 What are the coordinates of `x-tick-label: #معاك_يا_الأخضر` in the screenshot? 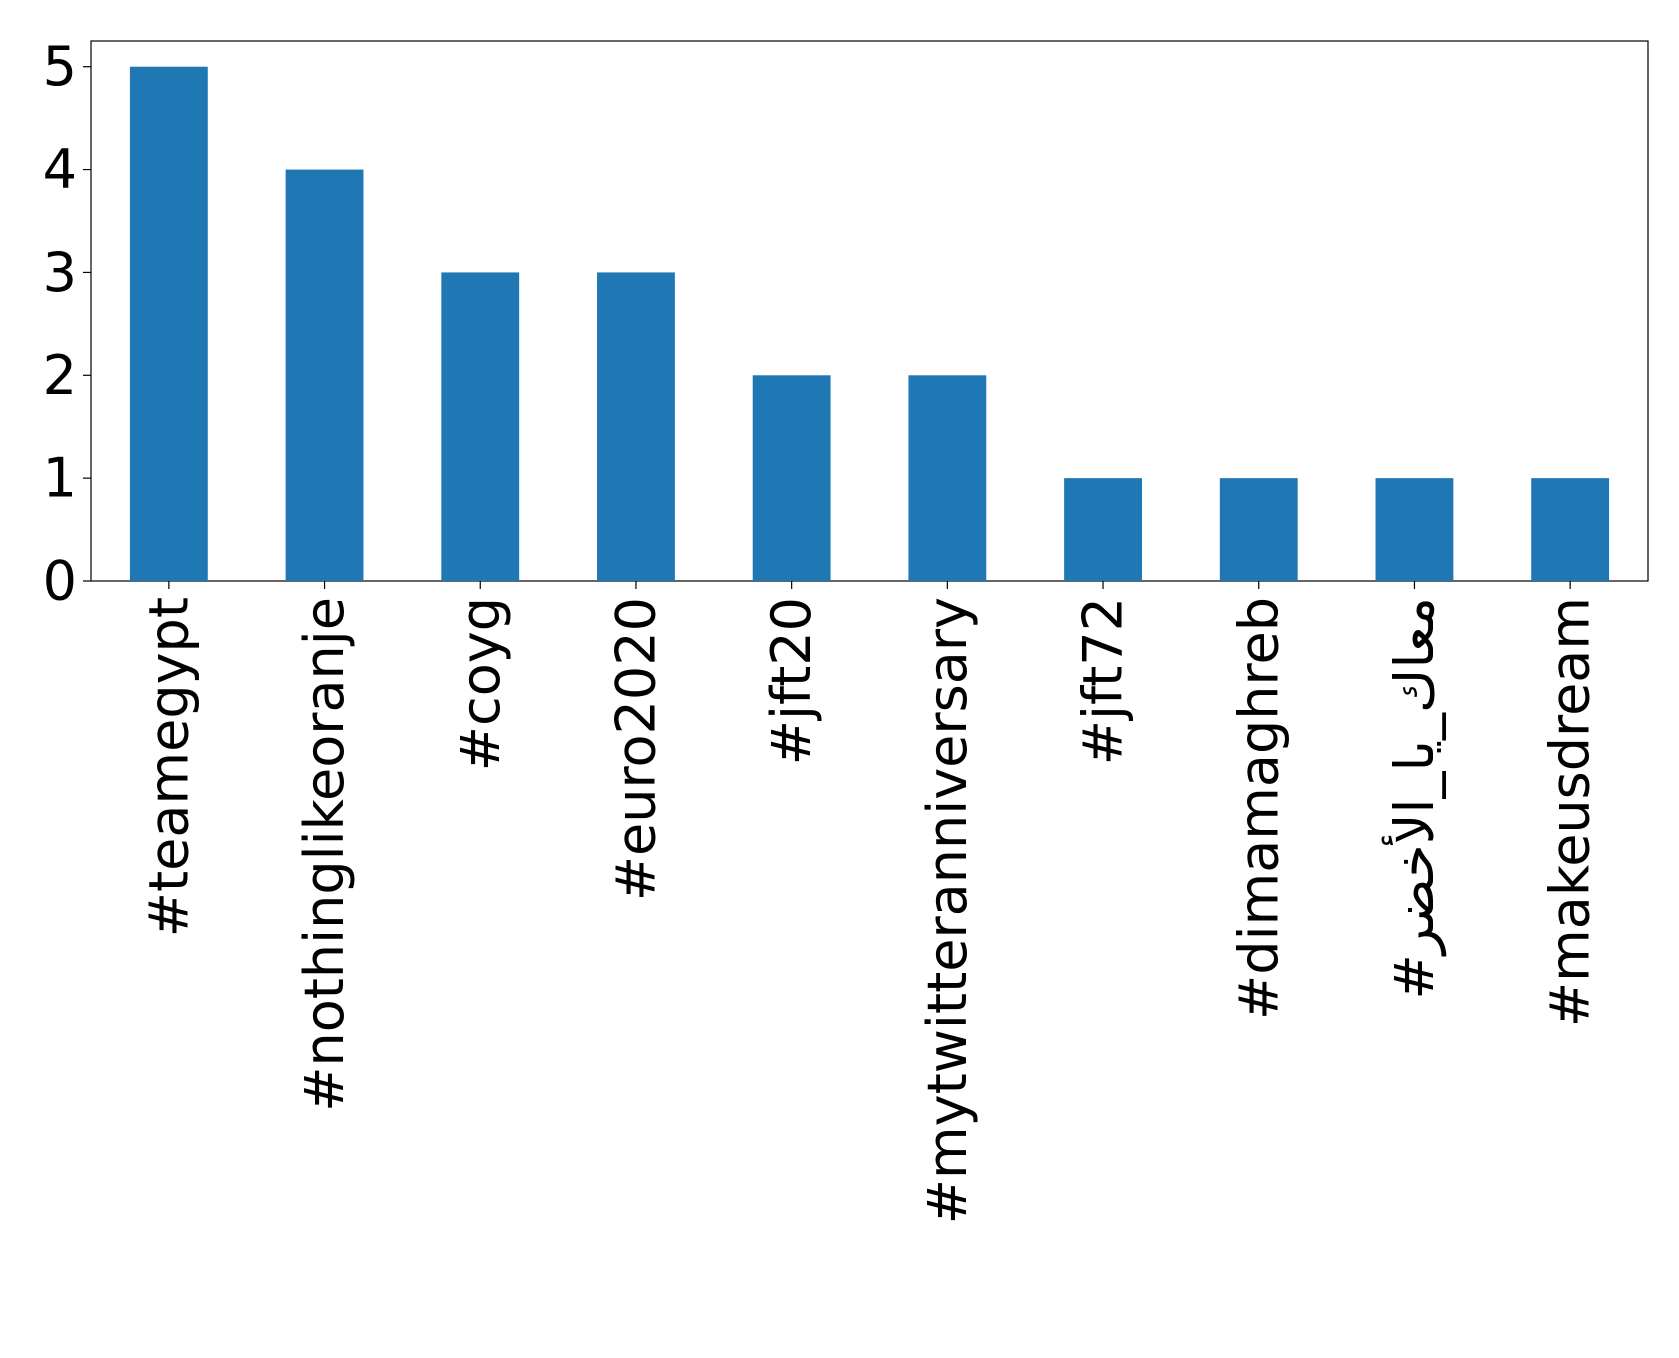 It's located at (1413, 798).